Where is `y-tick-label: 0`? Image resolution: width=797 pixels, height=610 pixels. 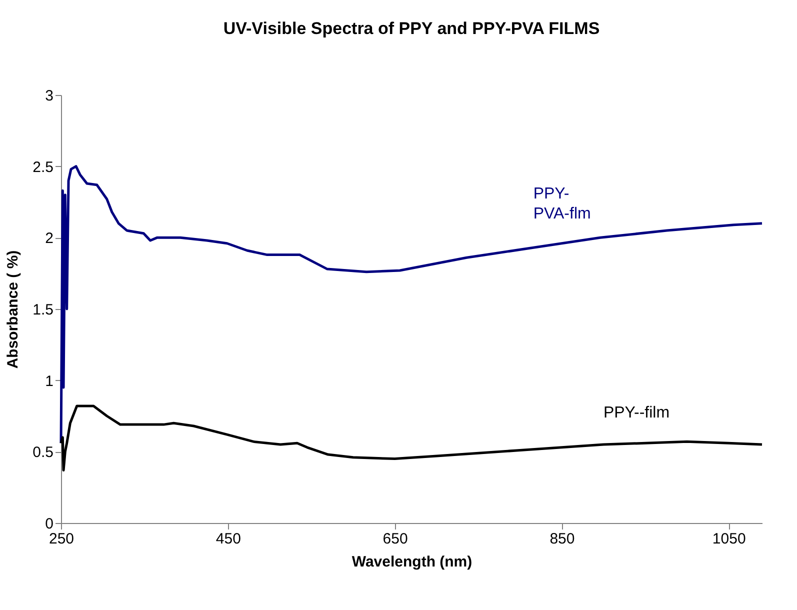 y-tick-label: 0 is located at coordinates (49, 524).